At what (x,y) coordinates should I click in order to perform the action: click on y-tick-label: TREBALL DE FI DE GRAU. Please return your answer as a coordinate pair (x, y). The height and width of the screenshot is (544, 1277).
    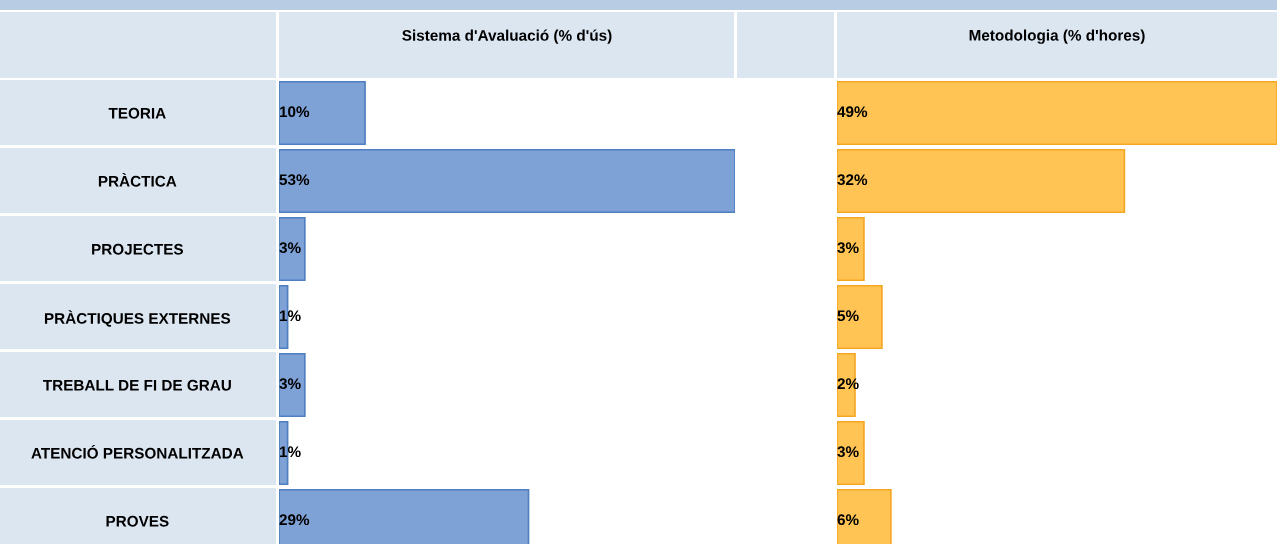
    Looking at the image, I should click on (137, 385).